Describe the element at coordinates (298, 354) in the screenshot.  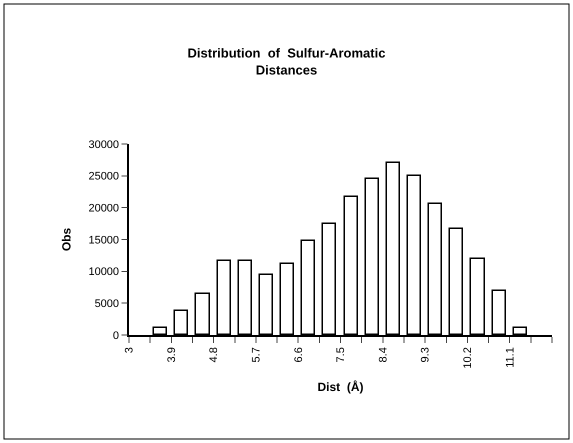
I see `x-tick-label: 6.6` at that location.